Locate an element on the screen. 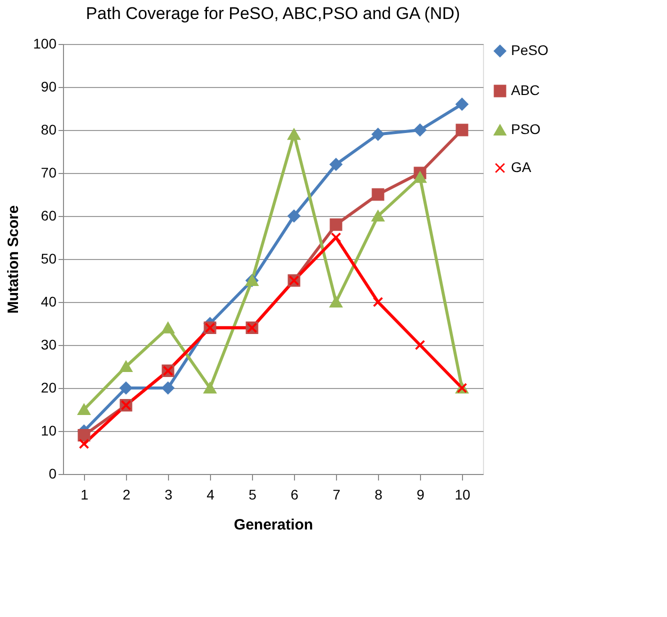 Image resolution: width=667 pixels, height=617 pixels. x-tick-label: 2 is located at coordinates (126, 494).